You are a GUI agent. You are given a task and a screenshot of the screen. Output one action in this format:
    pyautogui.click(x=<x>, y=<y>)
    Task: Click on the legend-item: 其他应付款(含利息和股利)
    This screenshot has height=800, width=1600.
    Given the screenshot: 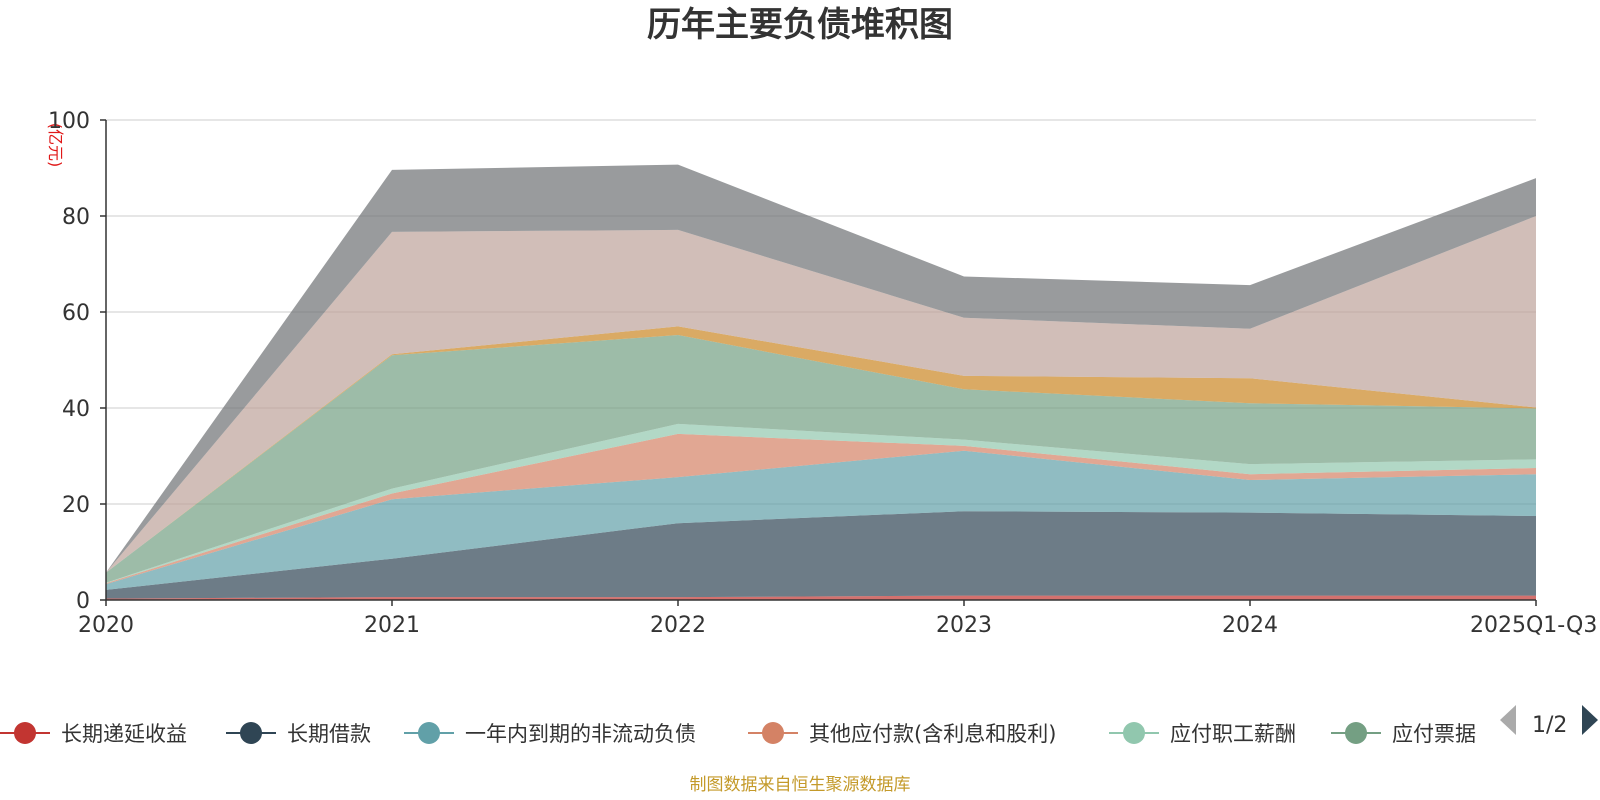 What is the action you would take?
    pyautogui.click(x=902, y=734)
    